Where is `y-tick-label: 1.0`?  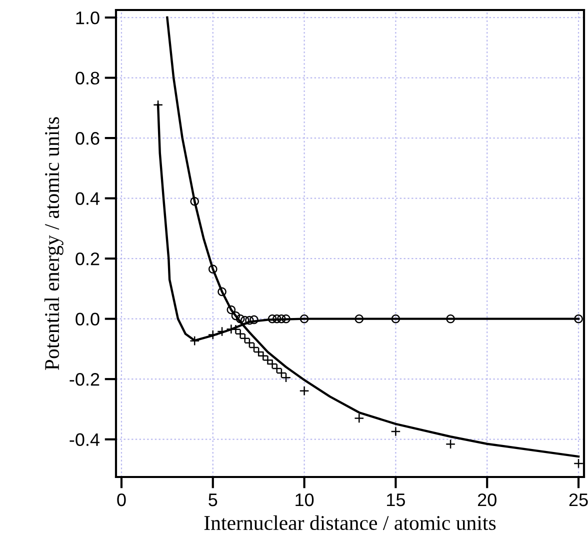 y-tick-label: 1.0 is located at coordinates (88, 17).